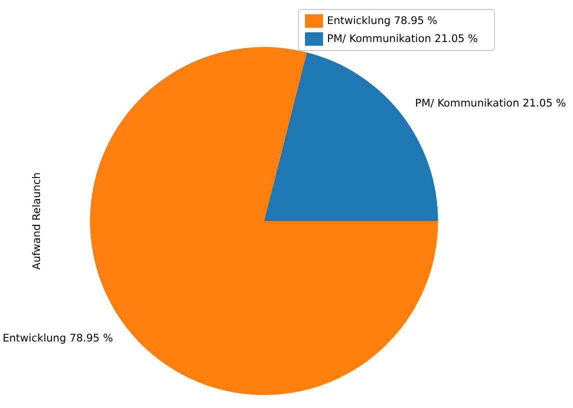 The image size is (573, 408). I want to click on pie-slice, so click(351, 136).